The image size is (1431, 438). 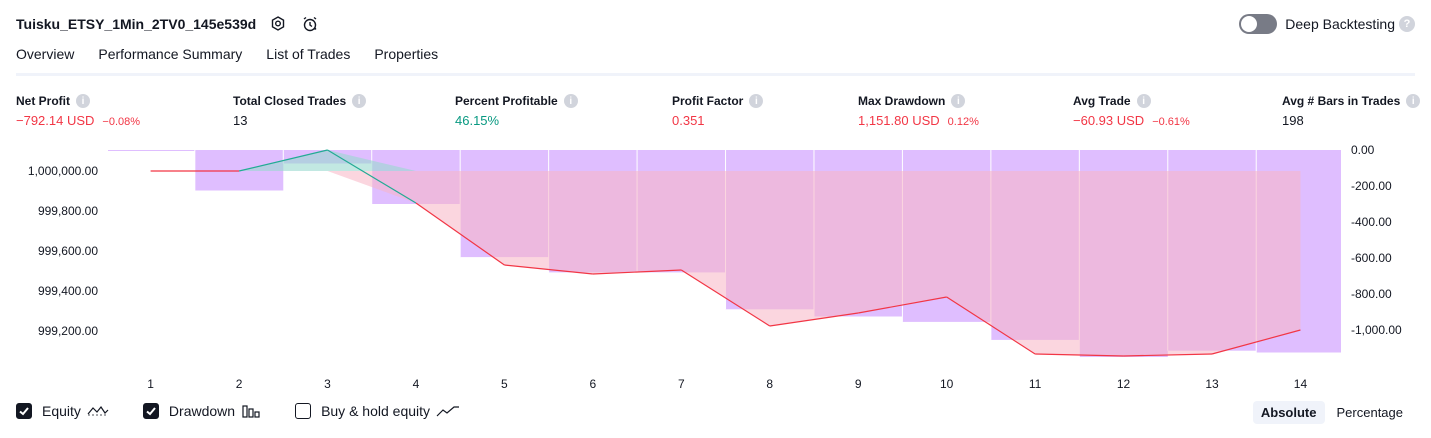 What do you see at coordinates (1131, 110) in the screenshot?
I see `metric-avg-trade: Avg Trade i −60.93 USD −0.61%` at bounding box center [1131, 110].